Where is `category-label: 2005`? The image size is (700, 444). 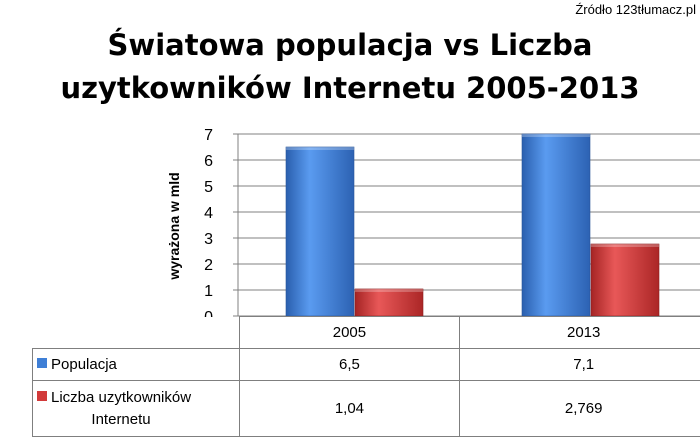
category-label: 2005 is located at coordinates (349, 332).